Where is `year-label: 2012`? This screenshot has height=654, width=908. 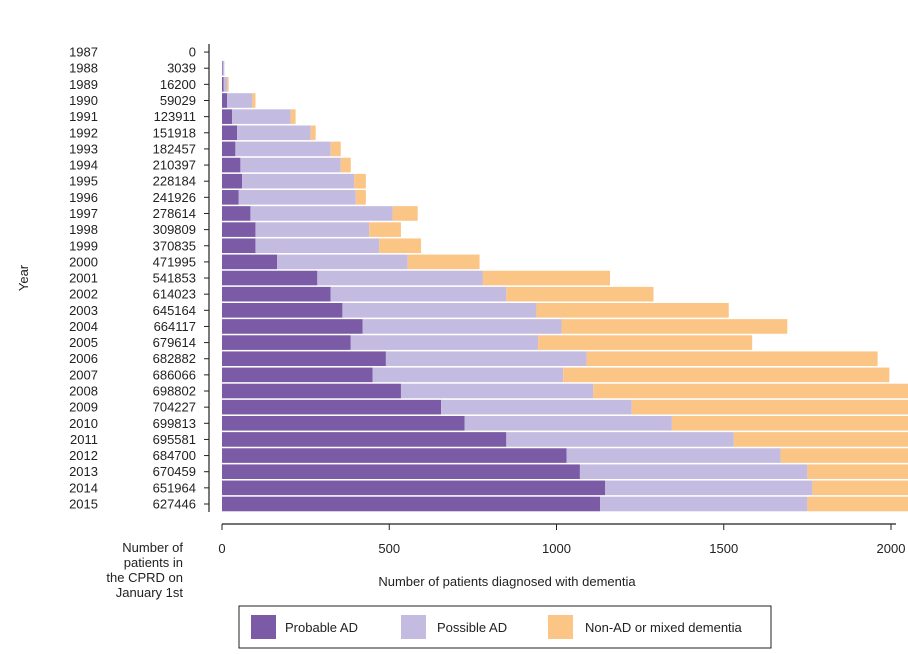 year-label: 2012 is located at coordinates (83, 455).